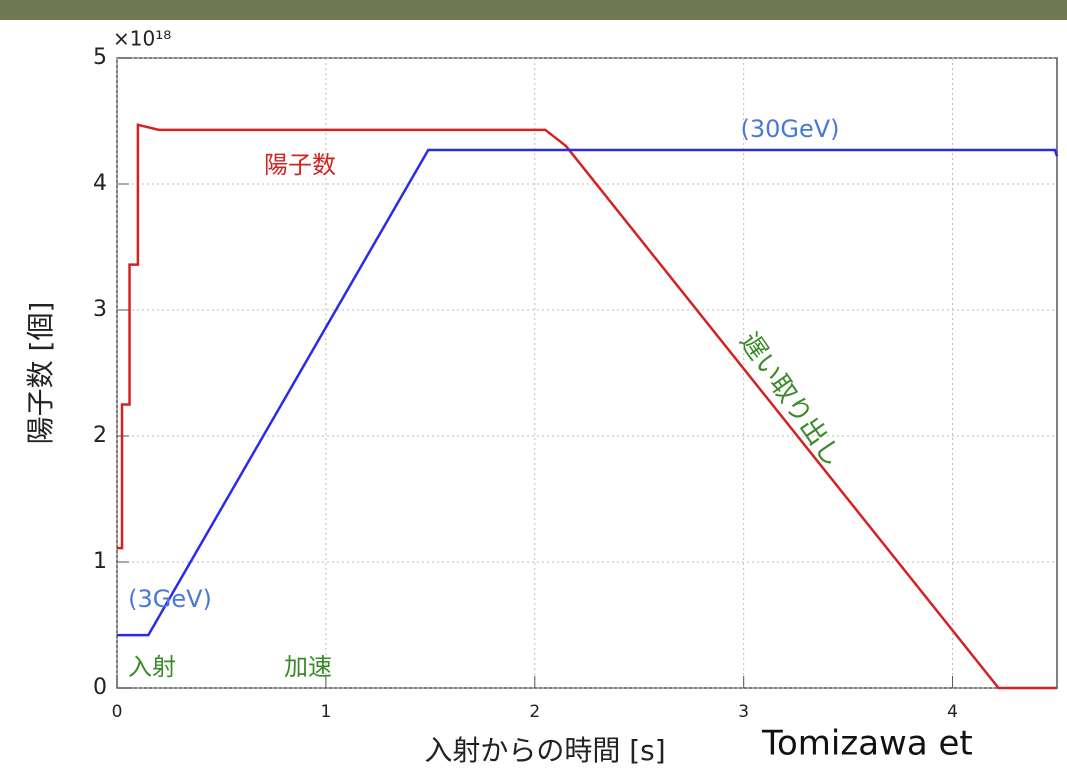 This screenshot has height=779, width=1067. Describe the element at coordinates (790, 399) in the screenshot. I see `annotation: 遅い取り出し` at that location.